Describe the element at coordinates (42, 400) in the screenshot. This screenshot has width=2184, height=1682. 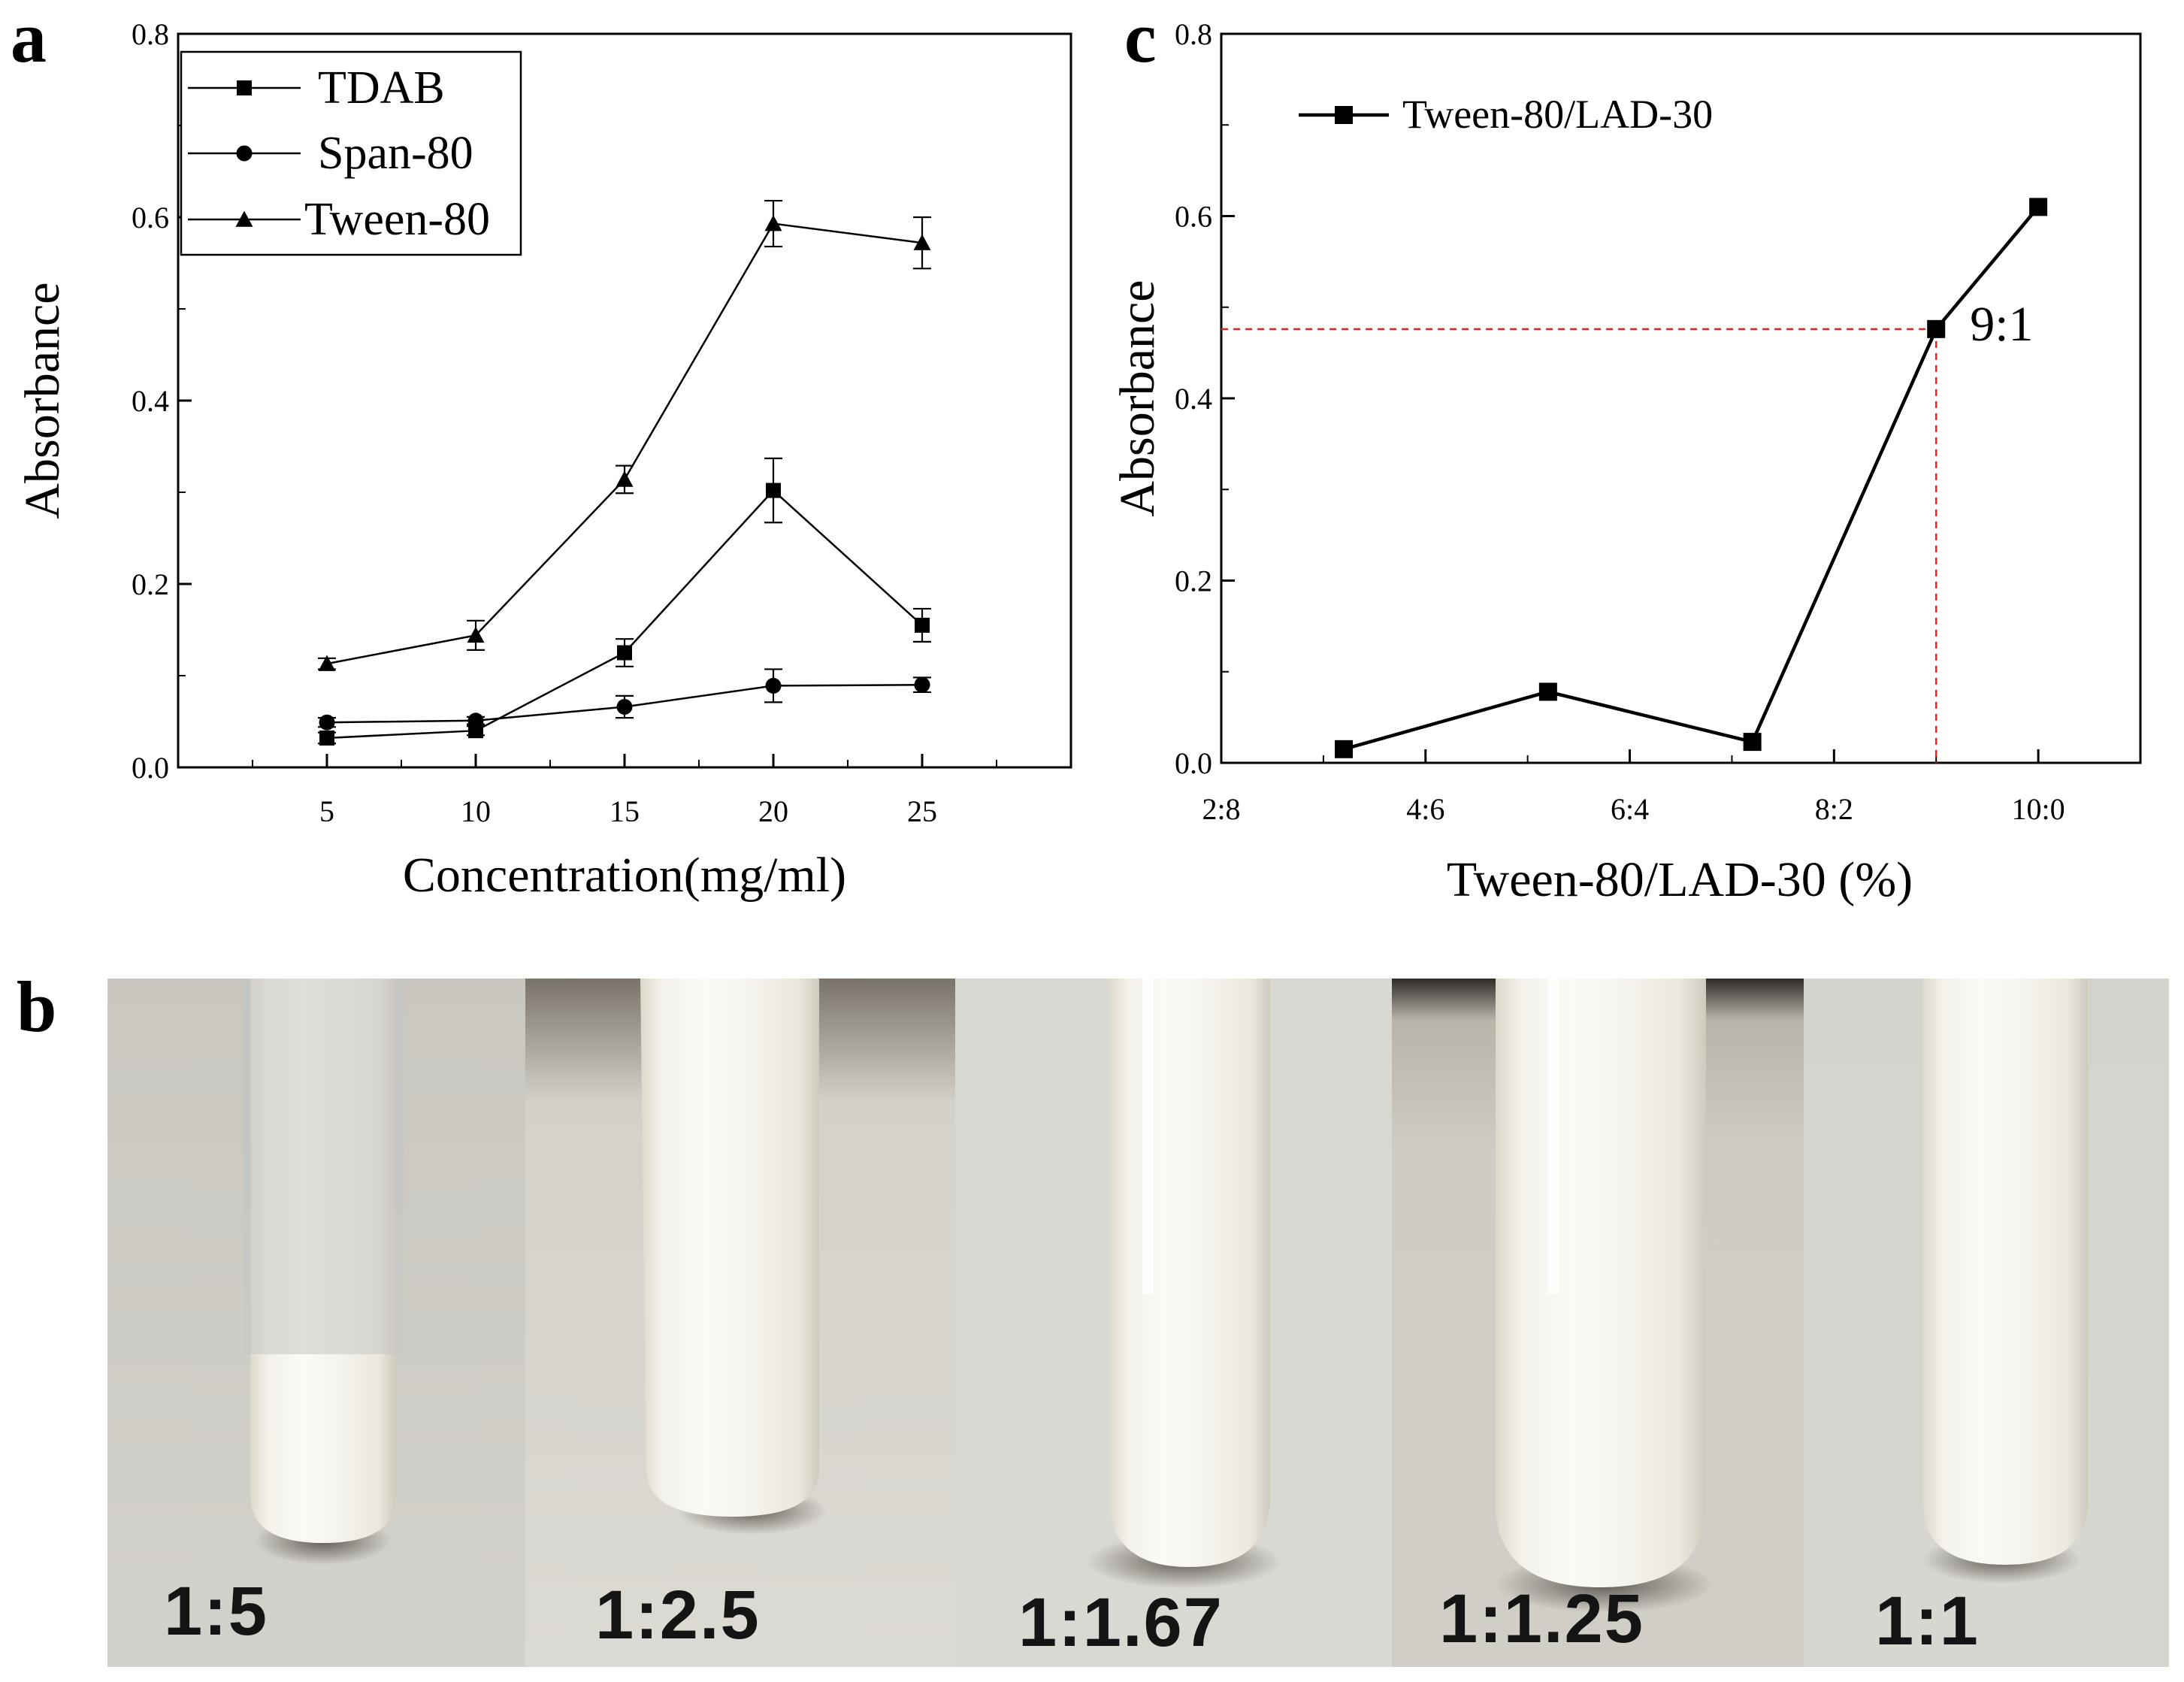
I see `panel-a-y-axis-title: Absorbance` at that location.